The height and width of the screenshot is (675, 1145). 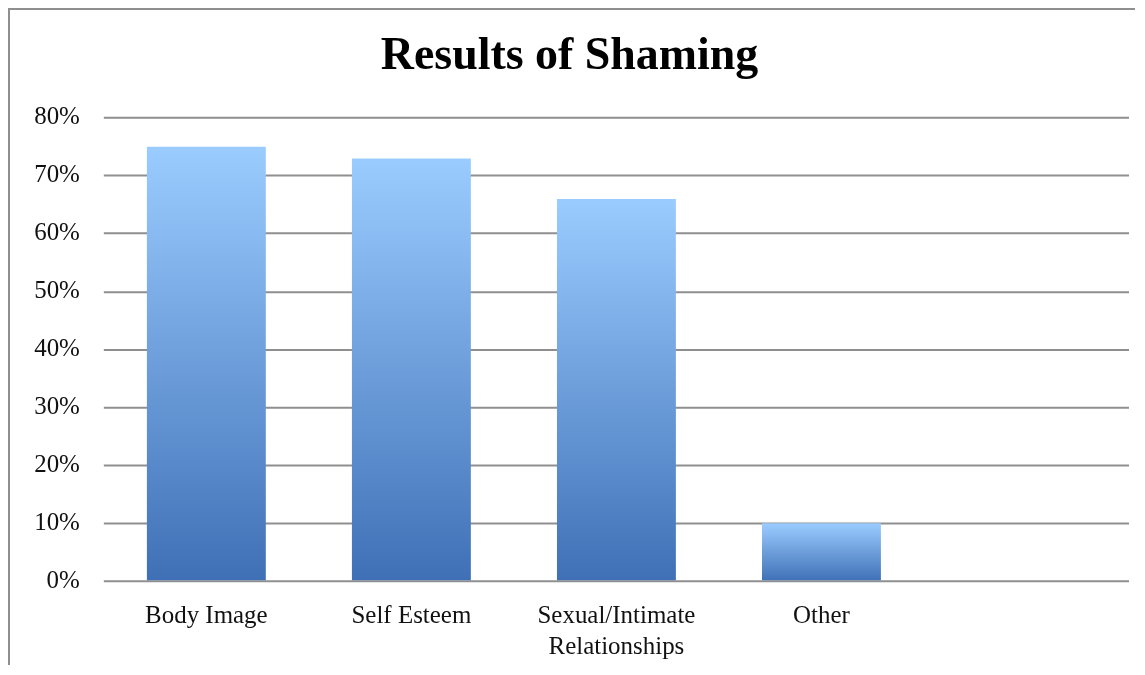 I want to click on y-tick-label: 70%, so click(x=57, y=174).